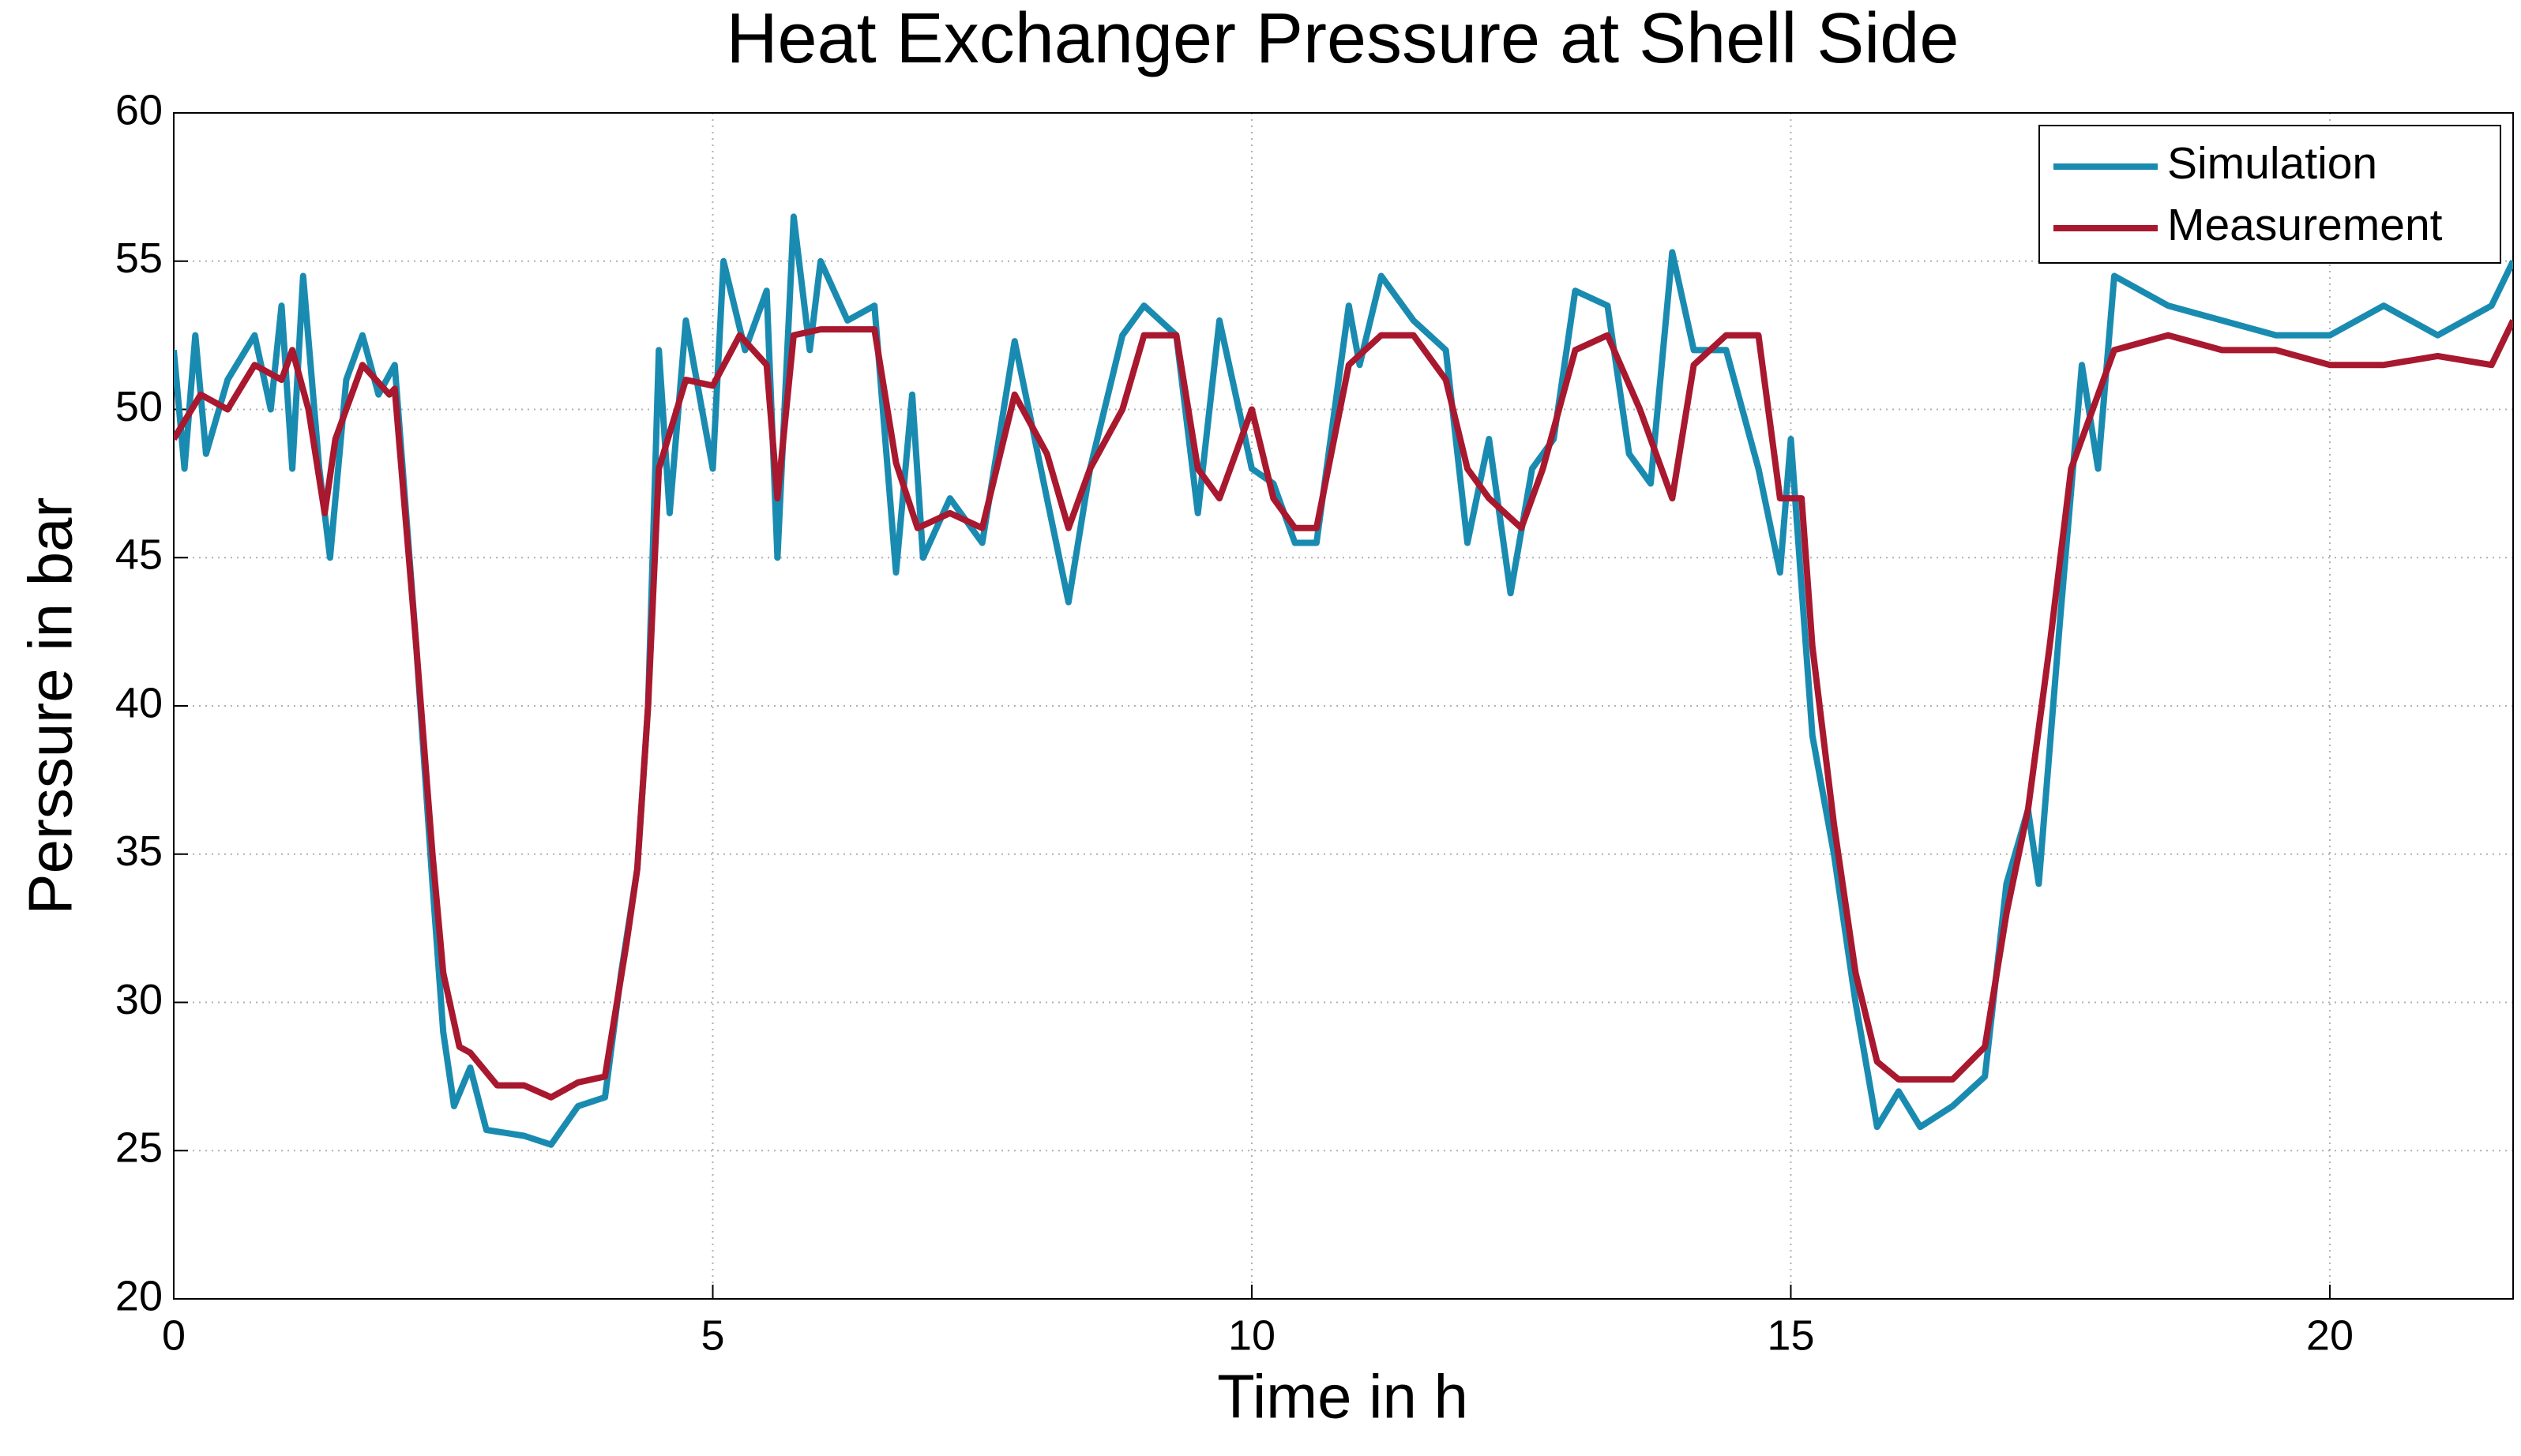 Image resolution: width=2521 pixels, height=1456 pixels. Describe the element at coordinates (2269, 194) in the screenshot. I see `legend-box` at that location.